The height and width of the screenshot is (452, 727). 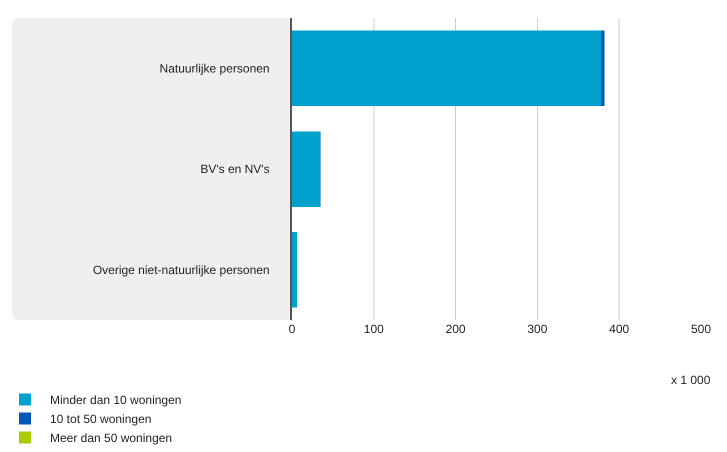 I want to click on y-tick-label: Natuurlijke personen, so click(x=215, y=69).